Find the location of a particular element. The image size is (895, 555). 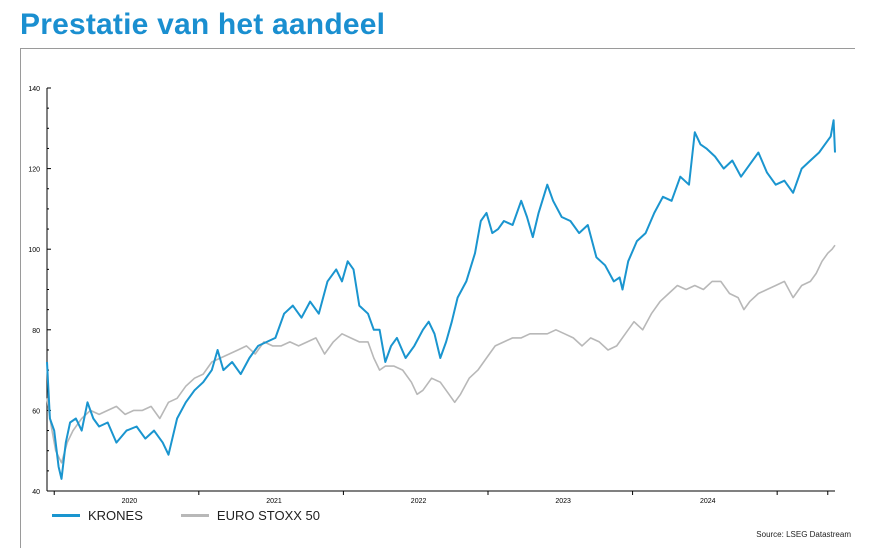

x-tick-label: 2023 is located at coordinates (563, 501).